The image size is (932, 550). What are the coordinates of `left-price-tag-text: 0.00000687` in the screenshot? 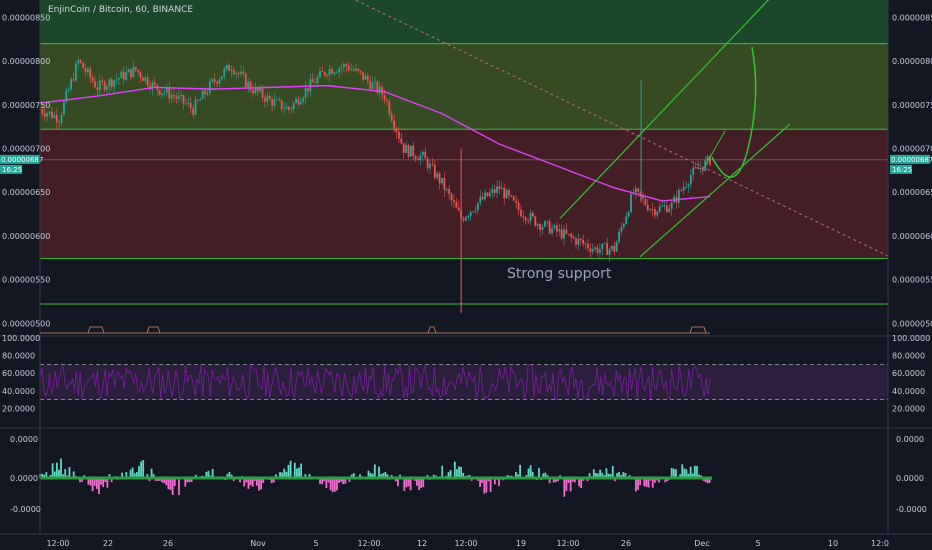 It's located at (22, 160).